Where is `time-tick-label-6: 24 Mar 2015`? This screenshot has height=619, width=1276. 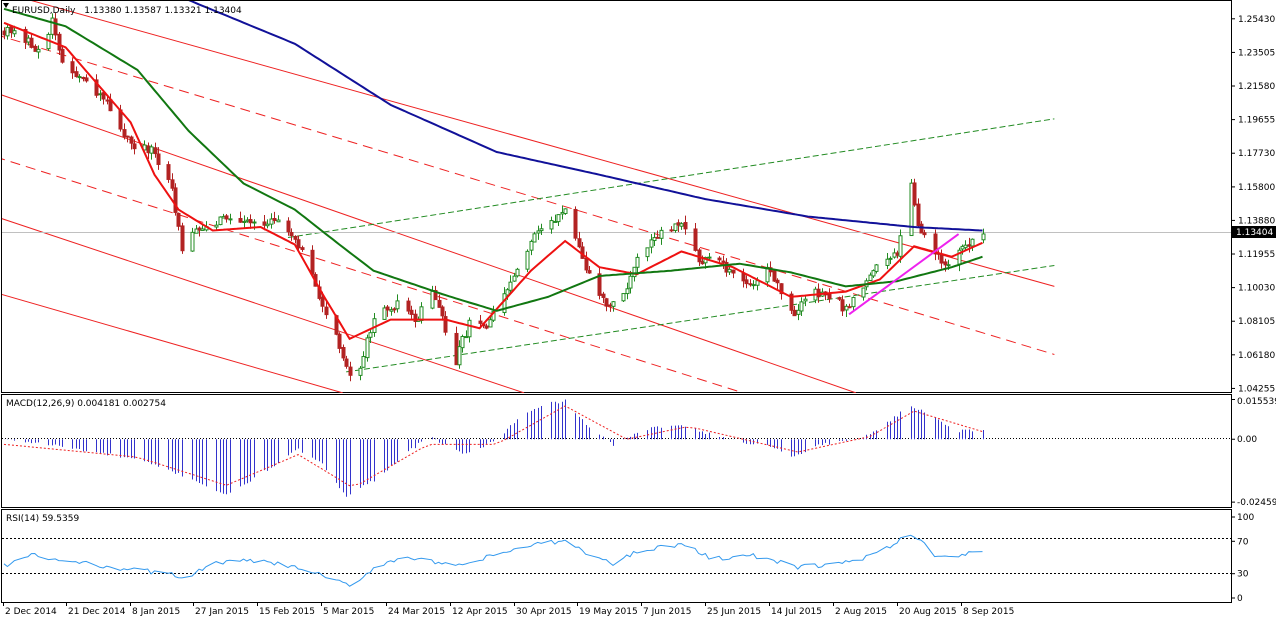 time-tick-label-6: 24 Mar 2015 is located at coordinates (416, 612).